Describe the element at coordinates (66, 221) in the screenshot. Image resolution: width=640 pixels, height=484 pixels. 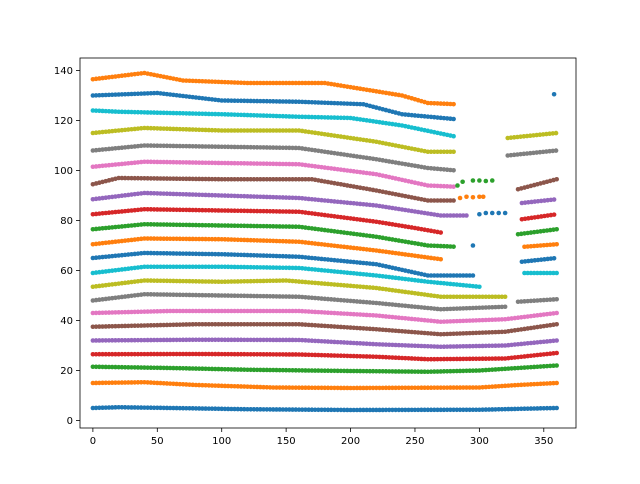
I see `y-tick-label: 80` at that location.